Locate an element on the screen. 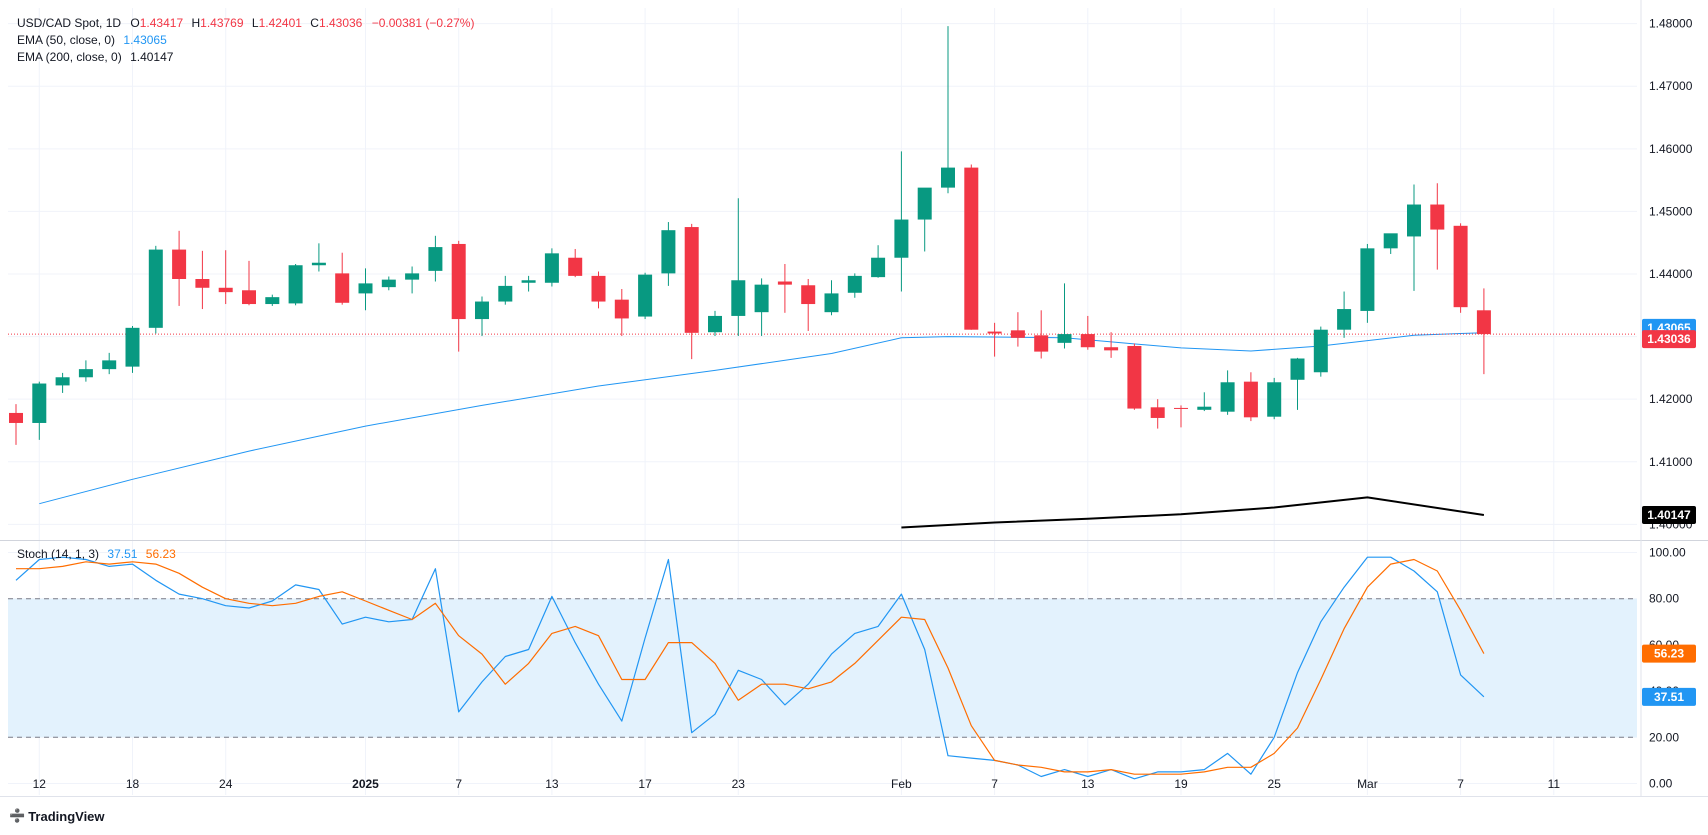 This screenshot has width=1708, height=835. time-tick-label: 24 is located at coordinates (226, 784).